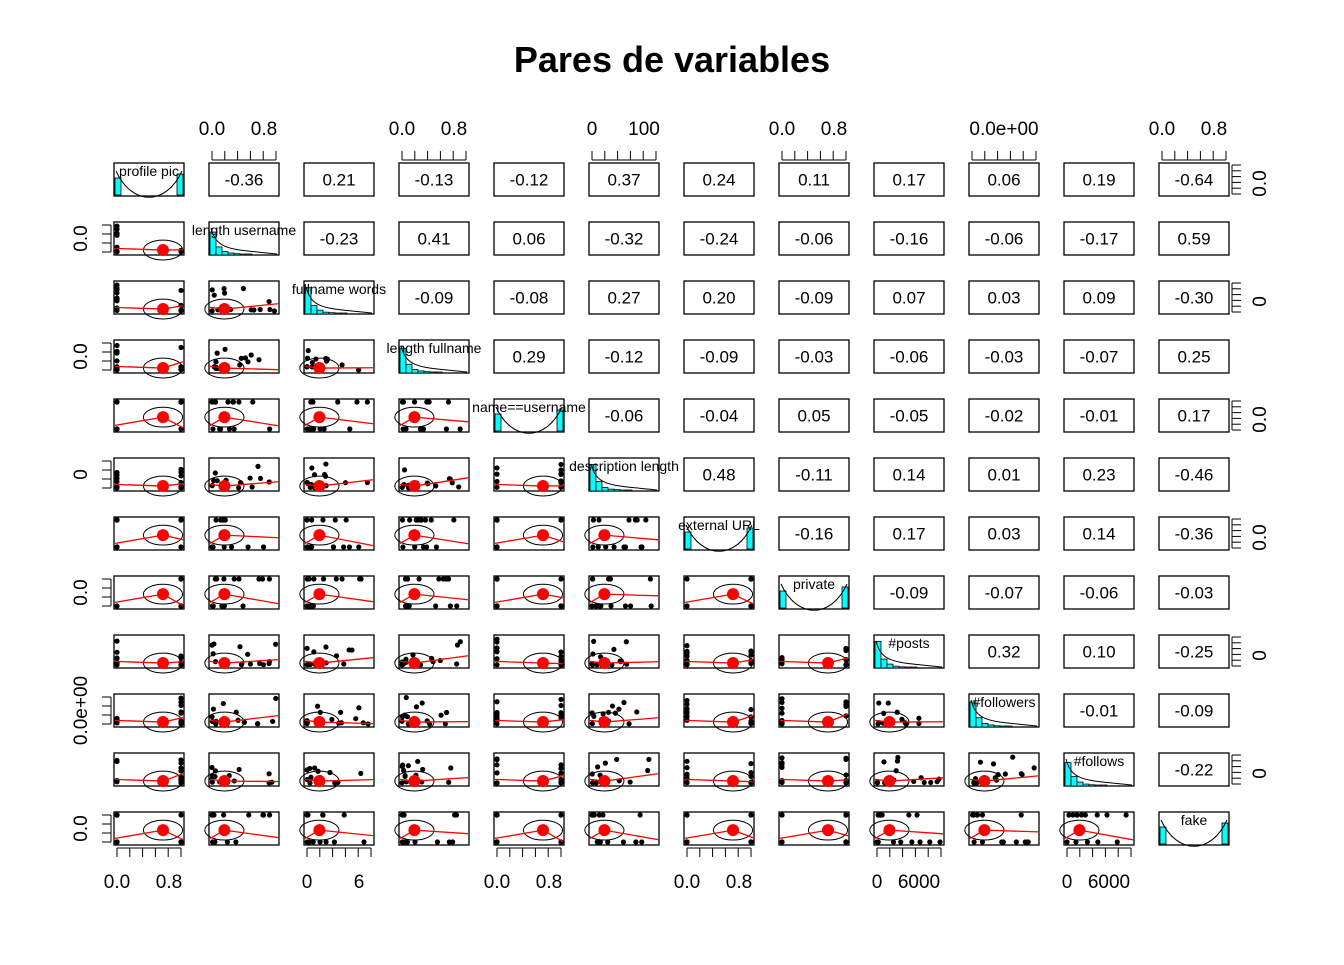 The width and height of the screenshot is (1344, 965). What do you see at coordinates (1099, 761) in the screenshot?
I see `diagonal-variable-label: #follows` at bounding box center [1099, 761].